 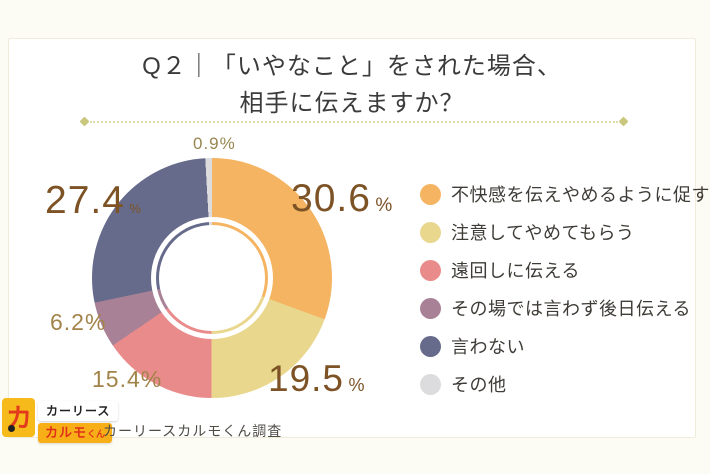 What do you see at coordinates (571, 309) in the screenshot?
I see `legend-label: その場では言わず後日伝える` at bounding box center [571, 309].